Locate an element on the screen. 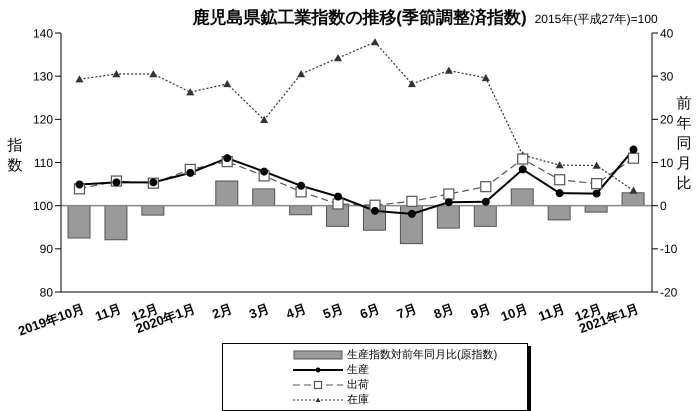 This screenshot has height=411, width=700. chart-title: 鹿児島県鉱工業指数の推移(季節調整済指数) is located at coordinates (359, 18).